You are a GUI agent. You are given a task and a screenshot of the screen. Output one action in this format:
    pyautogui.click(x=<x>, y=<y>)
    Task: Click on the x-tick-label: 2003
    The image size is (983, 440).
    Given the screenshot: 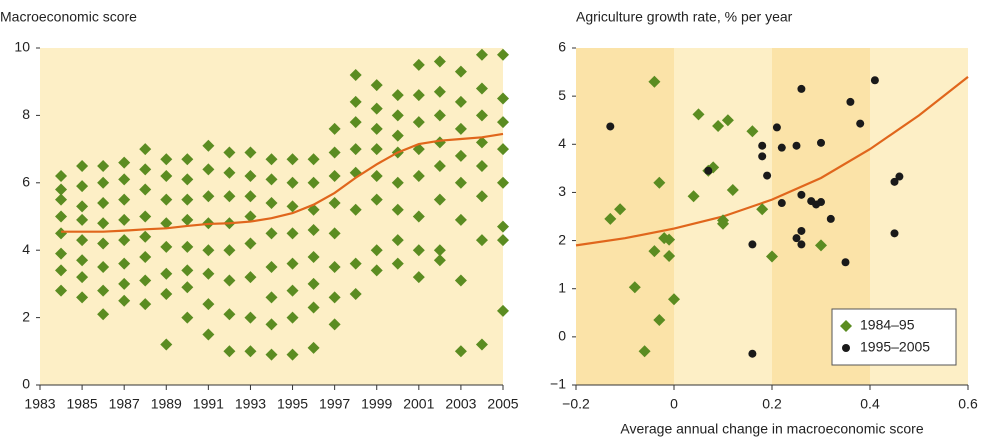 What is the action you would take?
    pyautogui.click(x=460, y=404)
    